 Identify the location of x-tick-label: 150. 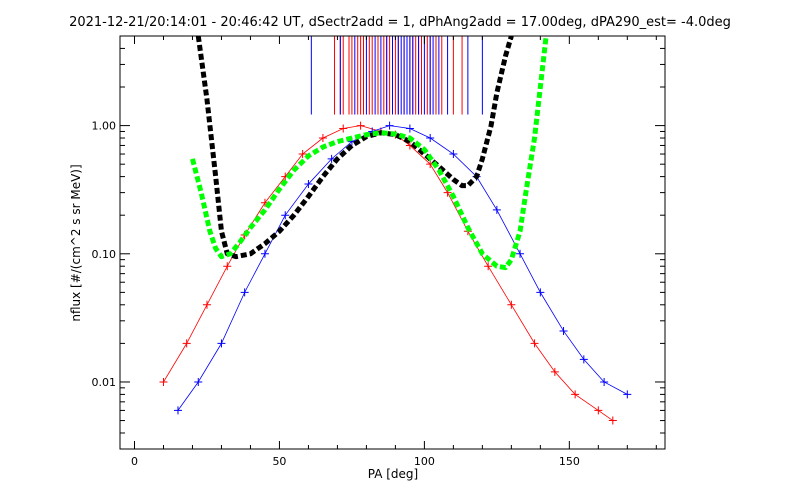
(569, 461).